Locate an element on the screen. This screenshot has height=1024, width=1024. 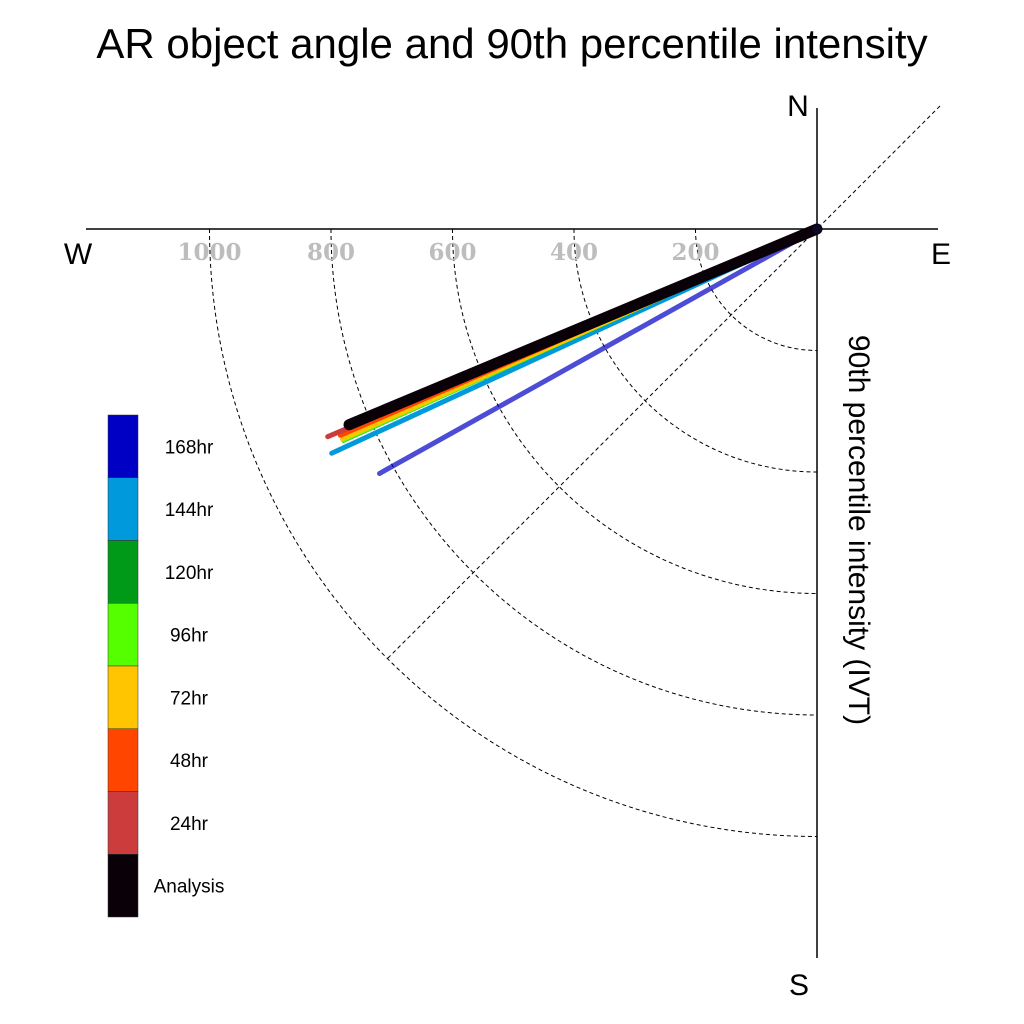
legend-swatch-120hr is located at coordinates (123, 572).